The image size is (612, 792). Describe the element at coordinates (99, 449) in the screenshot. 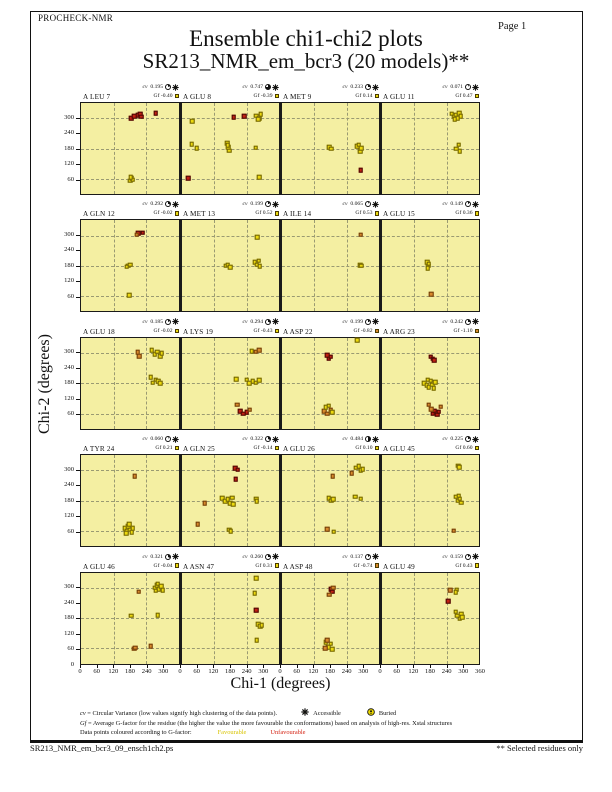

I see `residue-label: A TYR 24` at that location.